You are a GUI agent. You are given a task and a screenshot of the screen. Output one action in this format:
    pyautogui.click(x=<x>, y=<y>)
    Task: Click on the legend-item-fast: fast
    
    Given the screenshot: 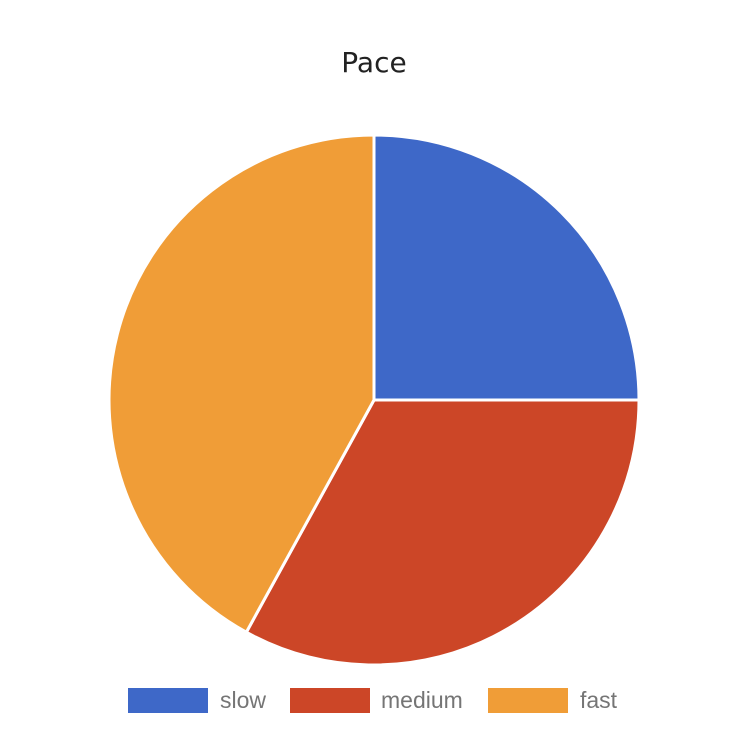 What is the action you would take?
    pyautogui.click(x=553, y=700)
    